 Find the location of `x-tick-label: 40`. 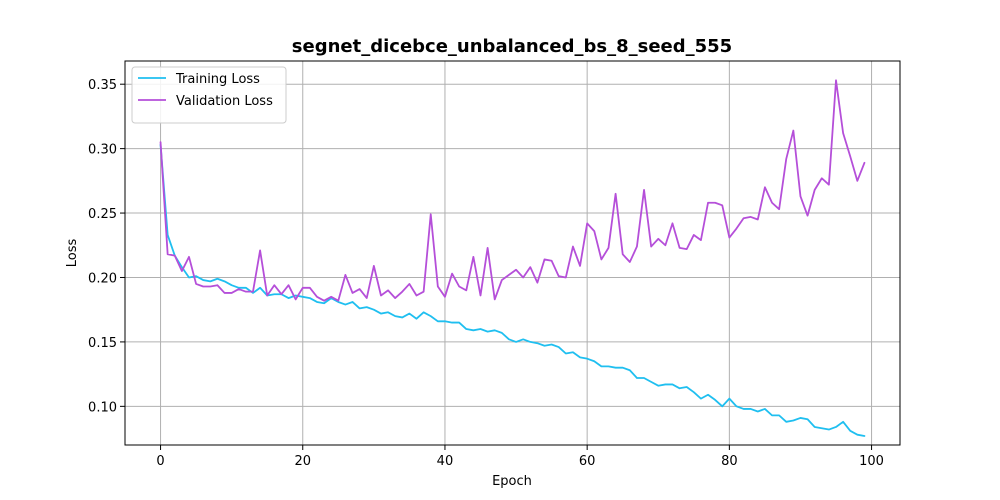

x-tick-label: 40 is located at coordinates (445, 461).